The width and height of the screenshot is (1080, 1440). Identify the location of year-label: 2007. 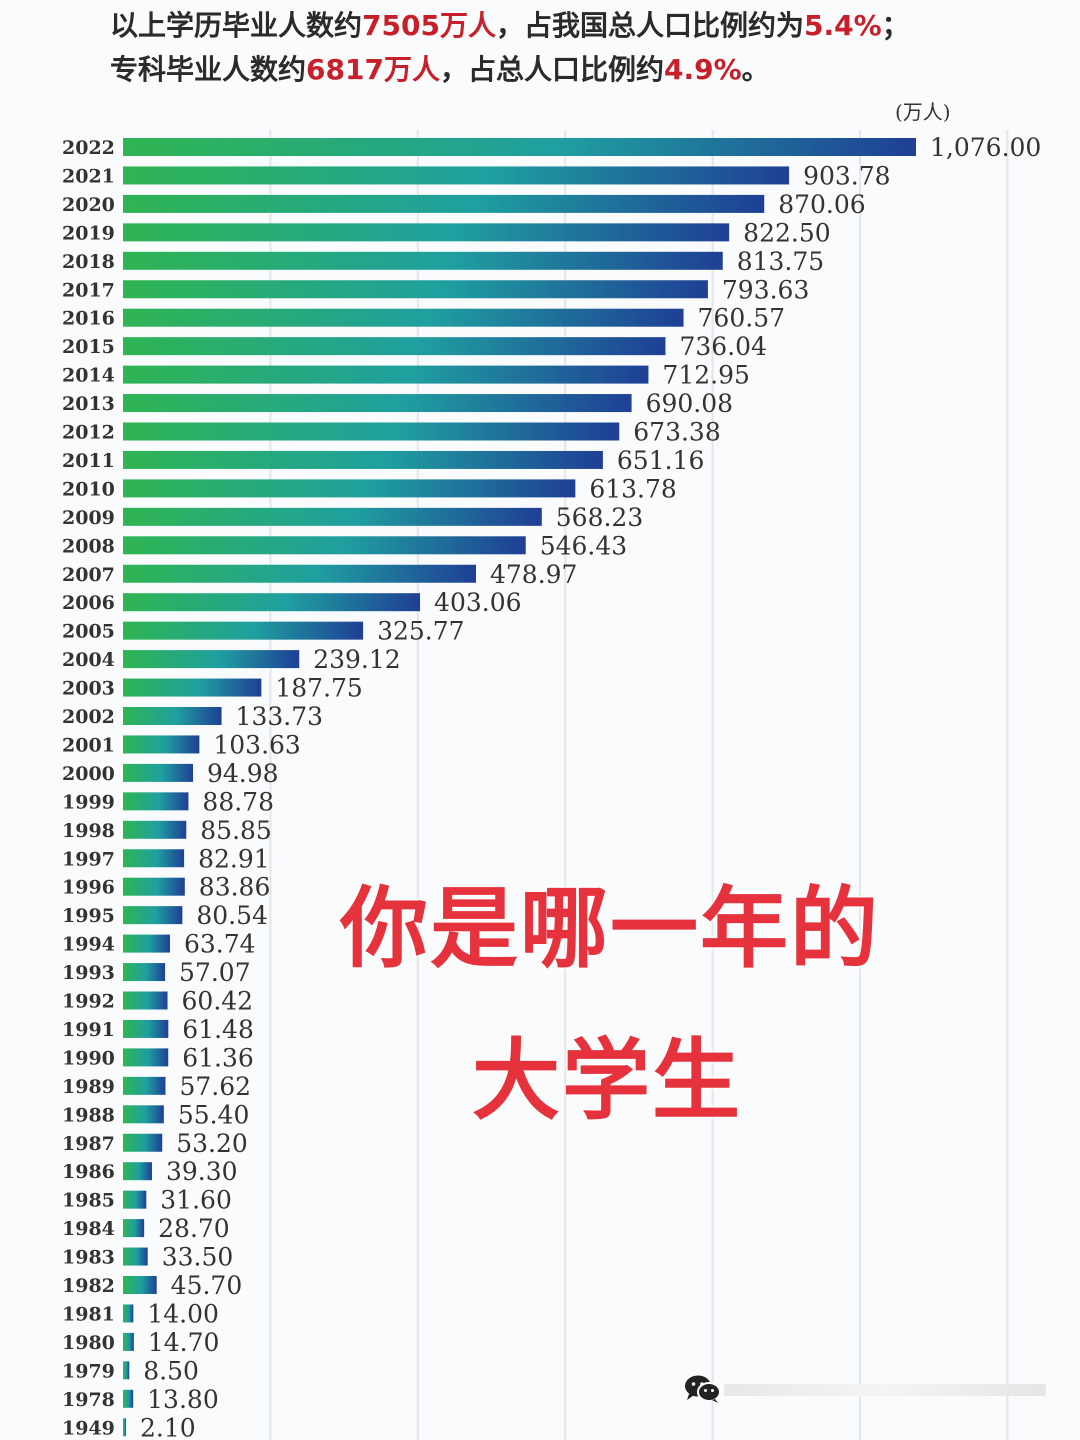
(88, 575).